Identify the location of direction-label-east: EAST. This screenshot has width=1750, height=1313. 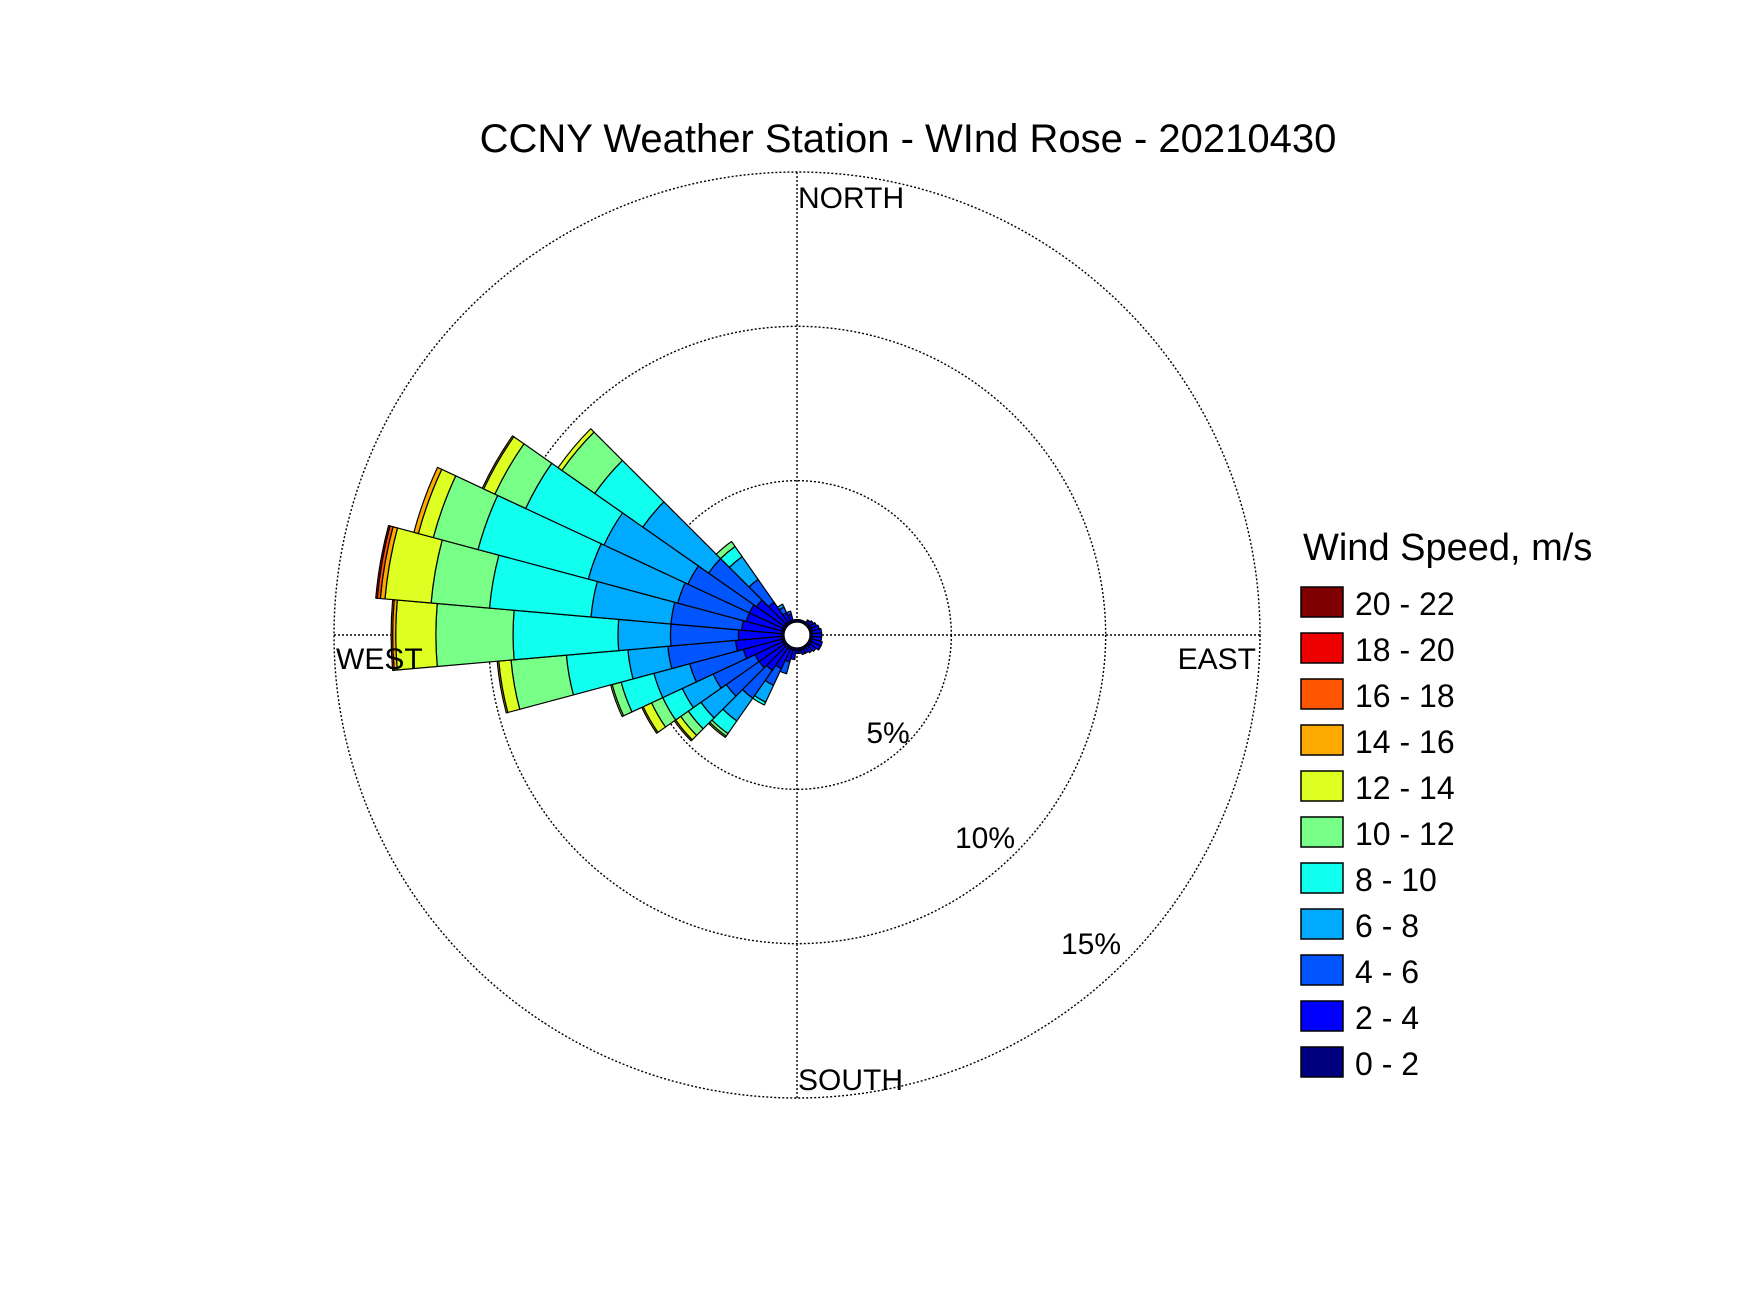
(1217, 659).